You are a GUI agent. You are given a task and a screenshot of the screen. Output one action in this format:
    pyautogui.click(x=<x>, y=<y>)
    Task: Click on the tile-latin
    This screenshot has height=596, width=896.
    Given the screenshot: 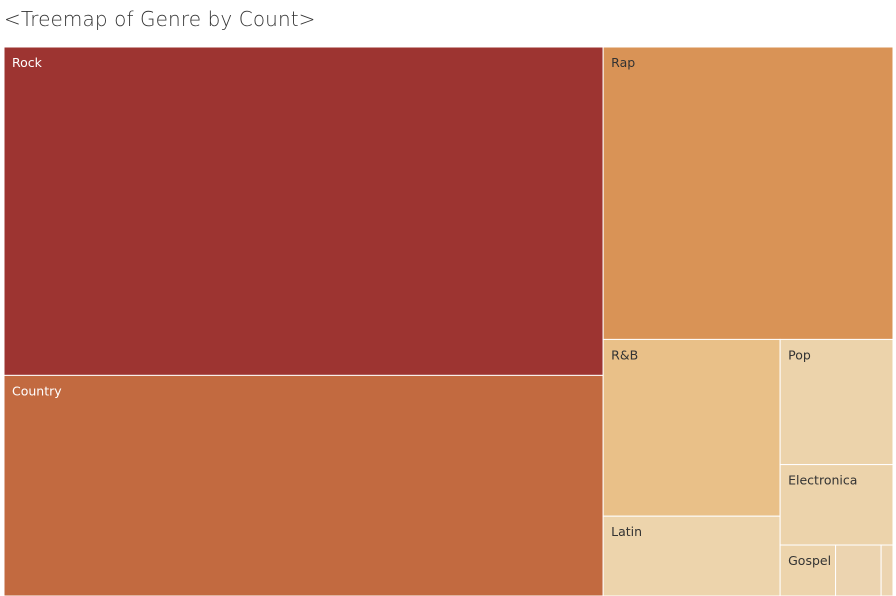 What is the action you would take?
    pyautogui.click(x=691, y=555)
    